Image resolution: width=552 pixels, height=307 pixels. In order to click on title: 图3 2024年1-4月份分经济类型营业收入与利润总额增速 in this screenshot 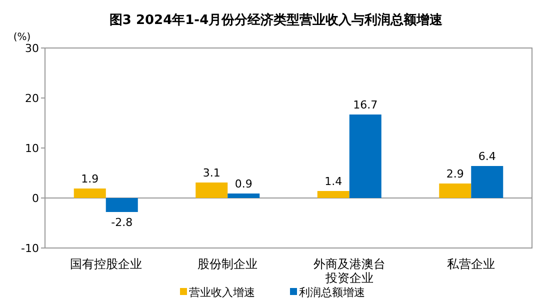, I will do `click(276, 20)`.